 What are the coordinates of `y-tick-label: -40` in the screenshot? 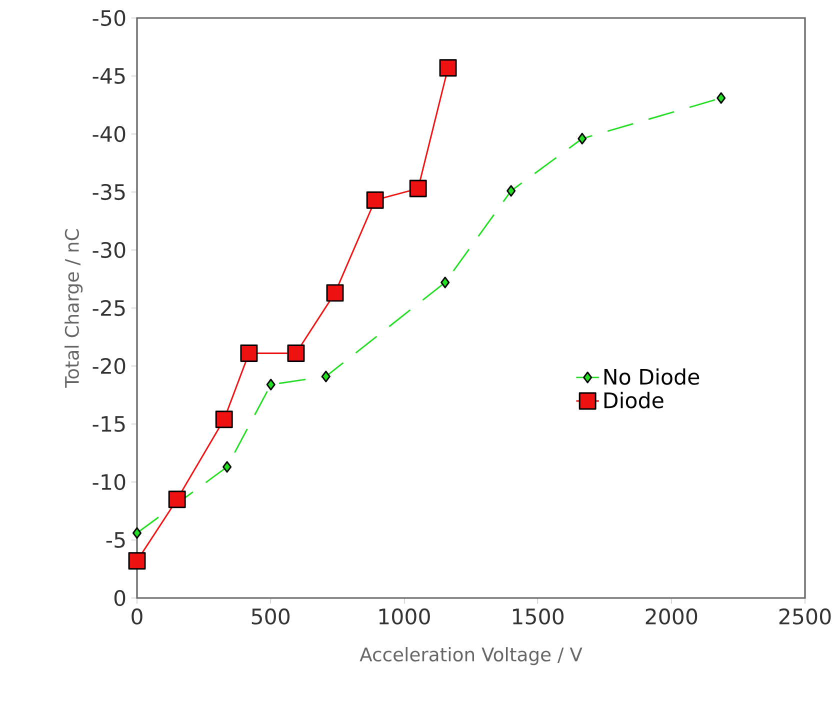 It's located at (109, 134).